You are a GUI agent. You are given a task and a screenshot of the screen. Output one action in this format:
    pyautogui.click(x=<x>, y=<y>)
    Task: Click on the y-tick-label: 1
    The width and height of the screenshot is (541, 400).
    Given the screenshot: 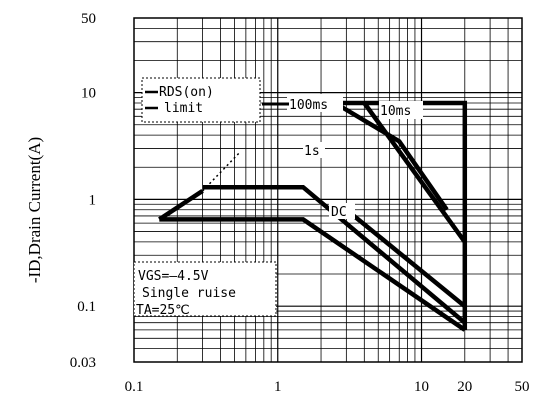 What is the action you would take?
    pyautogui.click(x=93, y=200)
    